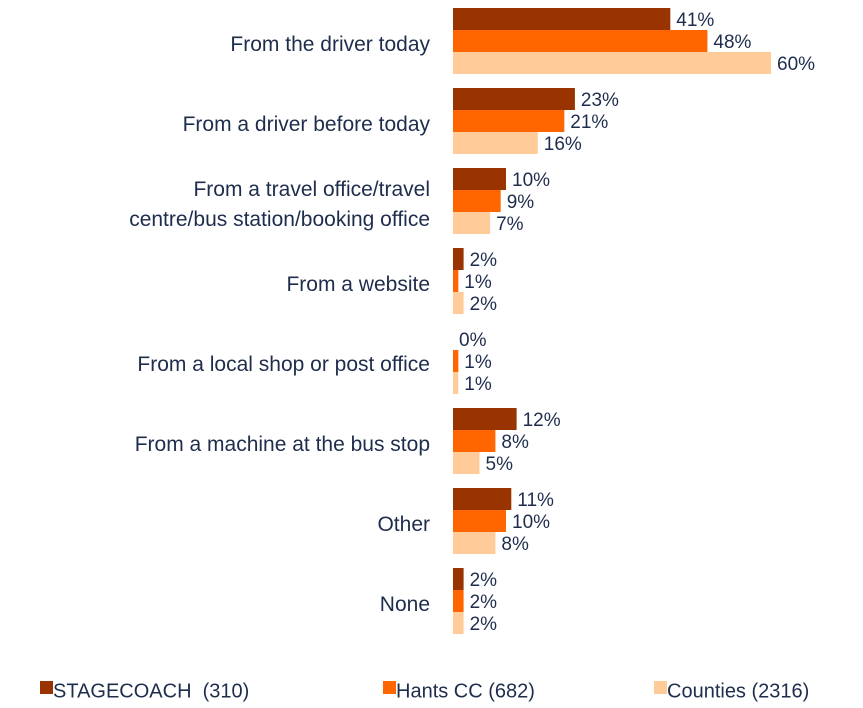 This screenshot has height=708, width=863. I want to click on data-label: 16%, so click(563, 144).